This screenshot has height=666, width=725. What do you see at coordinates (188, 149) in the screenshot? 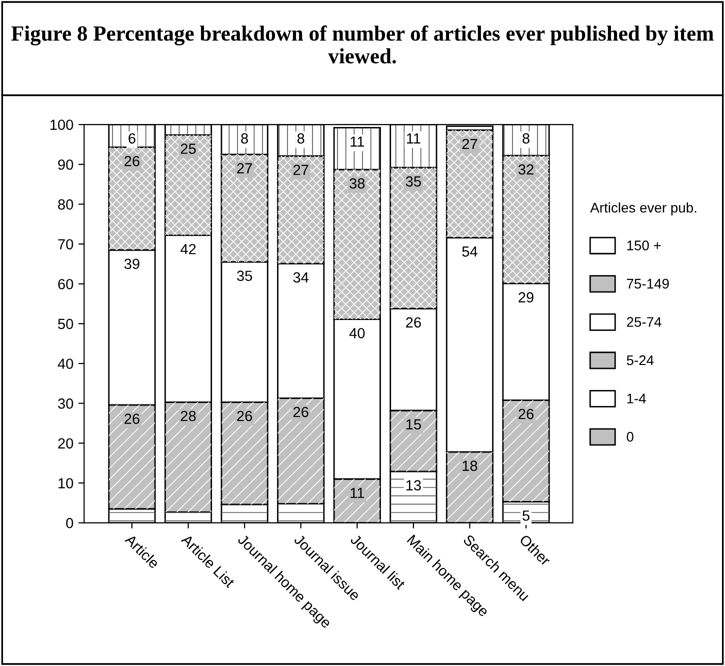
I see `data-label: 25` at bounding box center [188, 149].